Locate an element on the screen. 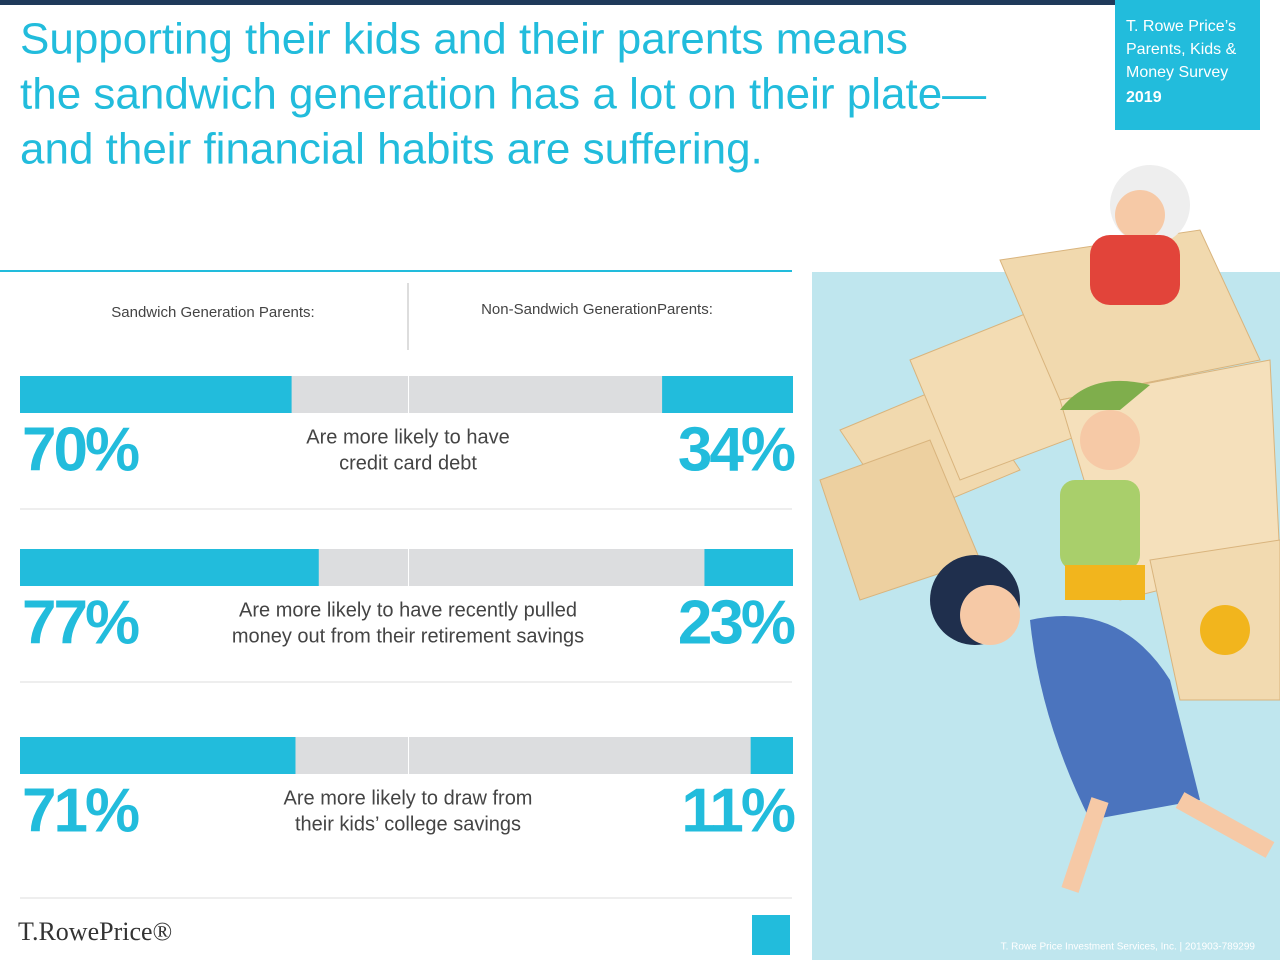 The width and height of the screenshot is (1280, 960). row-label: their kids’ college savings is located at coordinates (408, 824).